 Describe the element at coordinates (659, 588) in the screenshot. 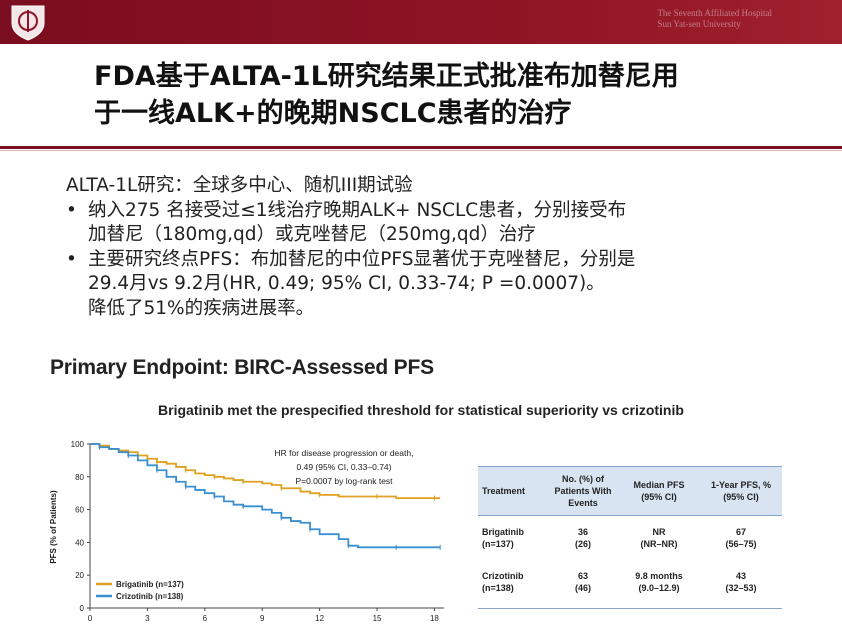

I see `row-median-ci: (9.0–12.9)` at that location.